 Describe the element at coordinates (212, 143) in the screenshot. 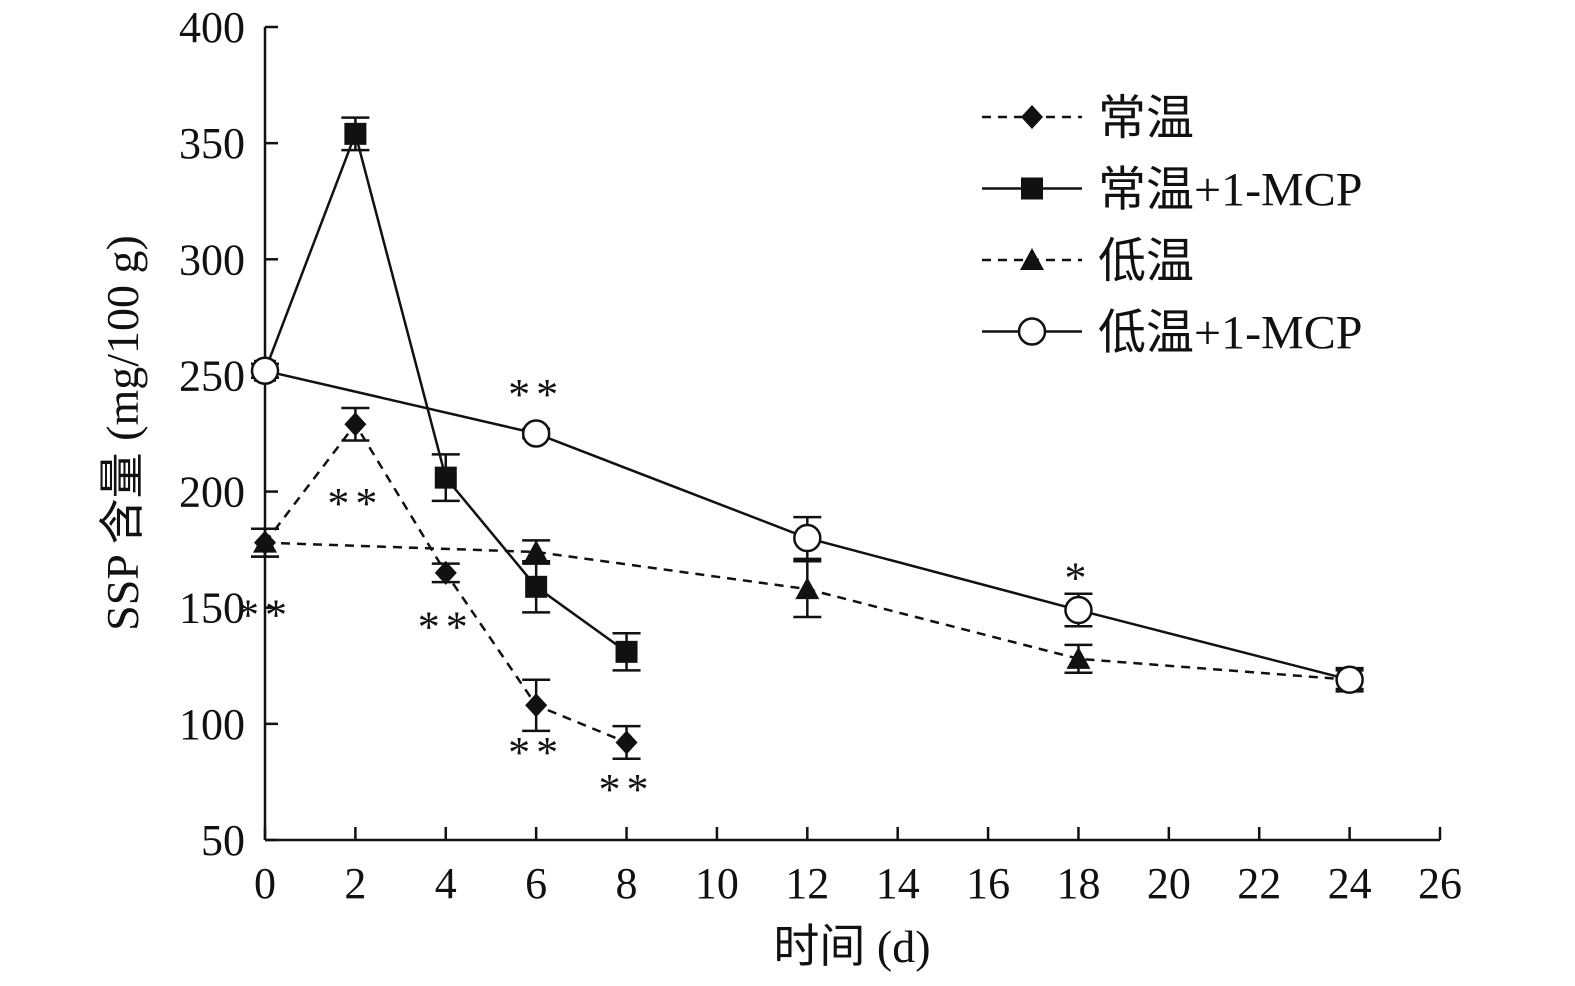

I see `y-tick-label: 350` at that location.